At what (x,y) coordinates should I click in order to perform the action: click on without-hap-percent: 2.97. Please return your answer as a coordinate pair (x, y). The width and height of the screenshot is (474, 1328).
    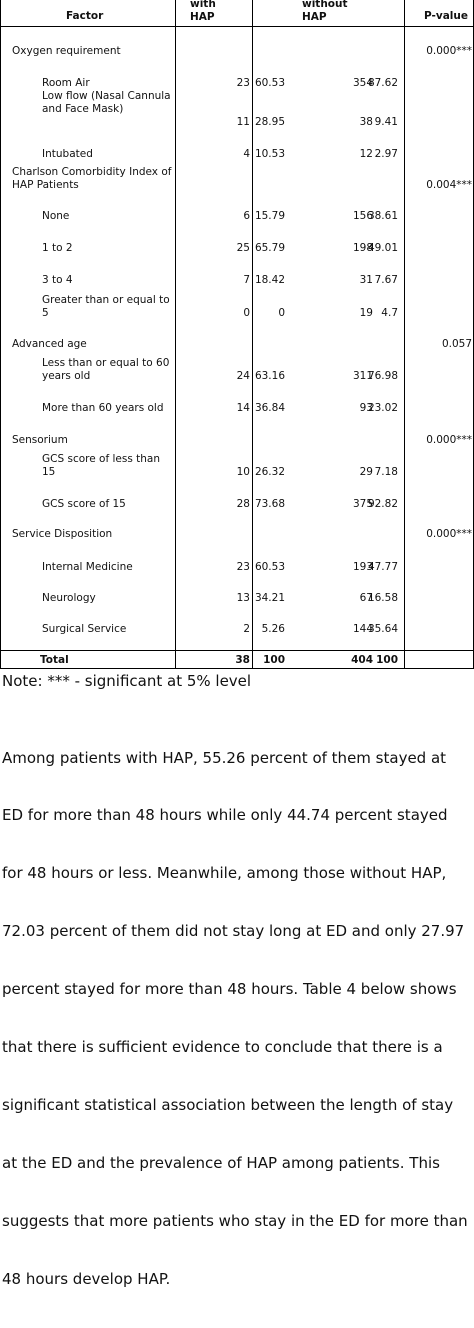
    Looking at the image, I should click on (386, 154).